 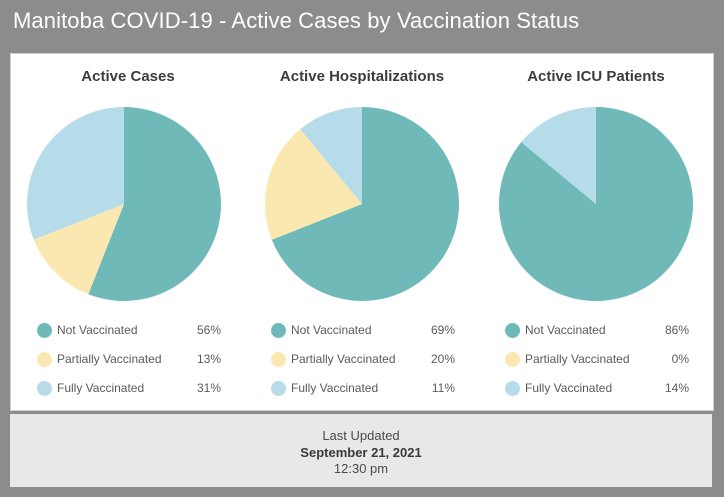 What do you see at coordinates (442, 359) in the screenshot?
I see `legend-value: 20%` at bounding box center [442, 359].